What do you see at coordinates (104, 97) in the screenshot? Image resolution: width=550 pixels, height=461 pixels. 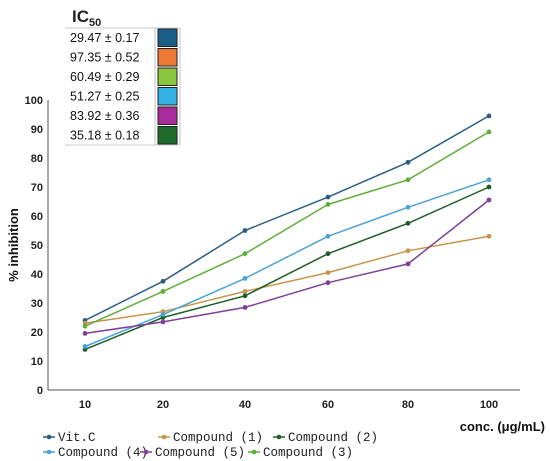 I see `ic50-value: 51.27 ± 0.25` at bounding box center [104, 97].